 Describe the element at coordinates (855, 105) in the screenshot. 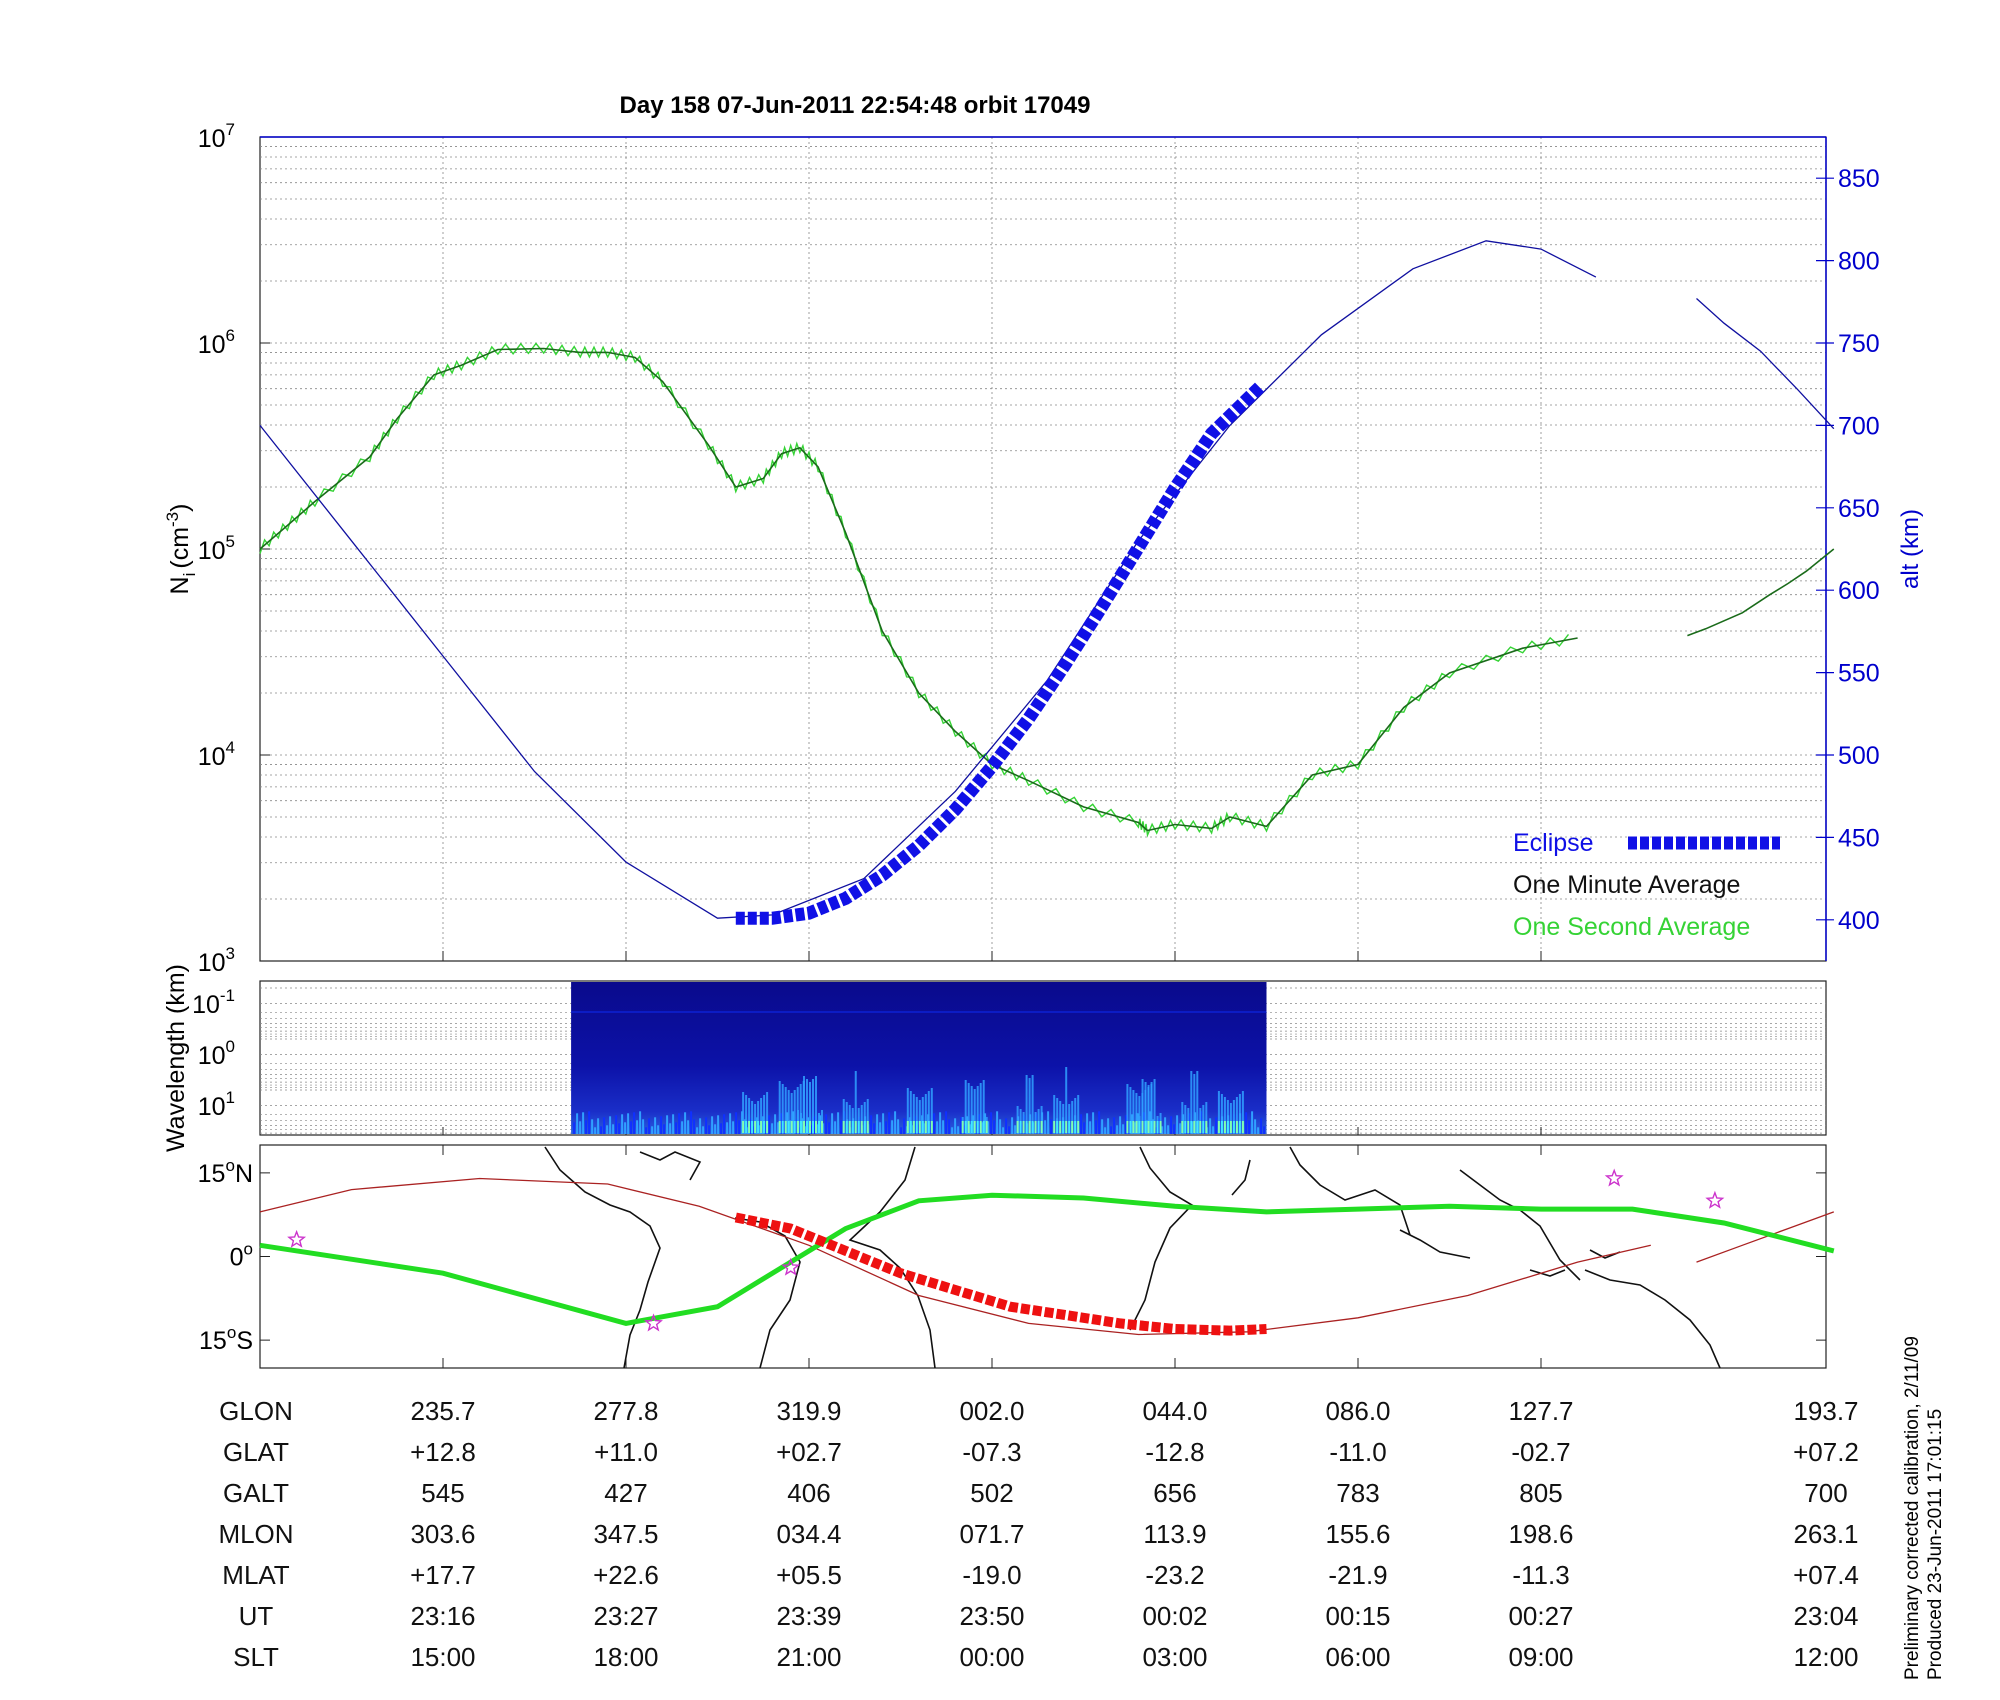

I see `chart-title: Day 158 07-Jun-2011 22:54:48 orbit 17049` at that location.